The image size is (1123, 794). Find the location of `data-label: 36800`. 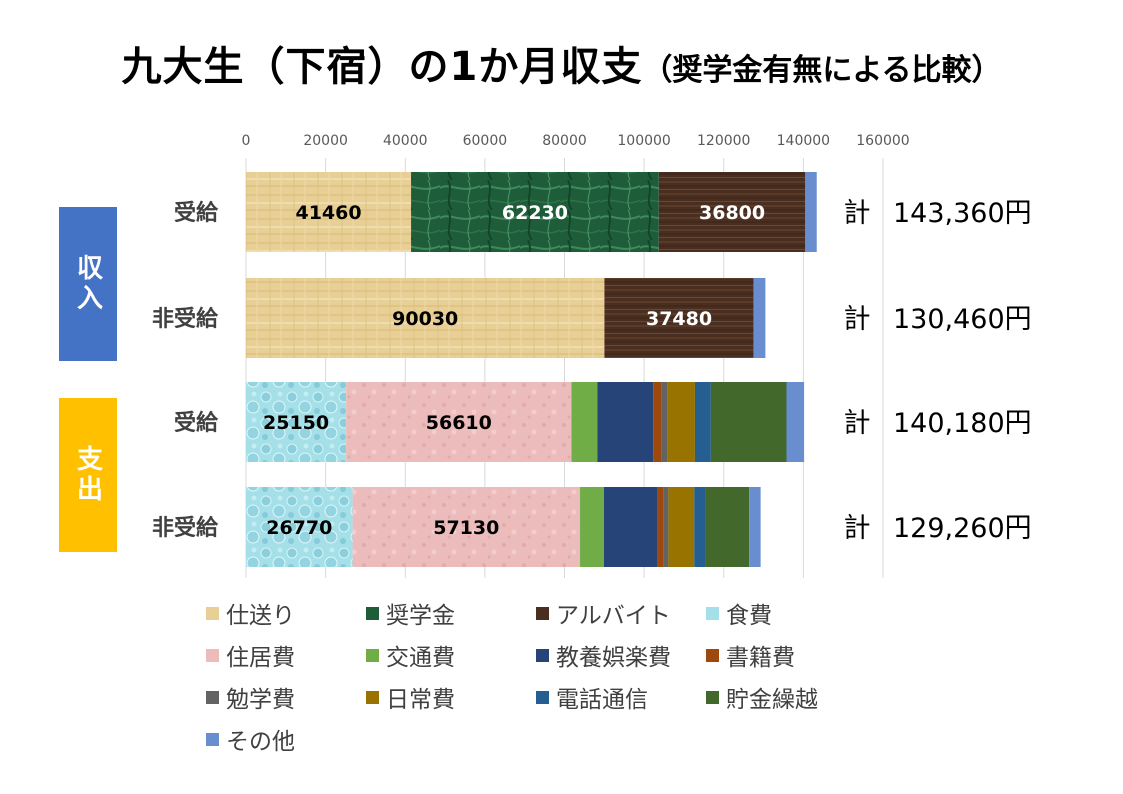

data-label: 36800 is located at coordinates (732, 213).